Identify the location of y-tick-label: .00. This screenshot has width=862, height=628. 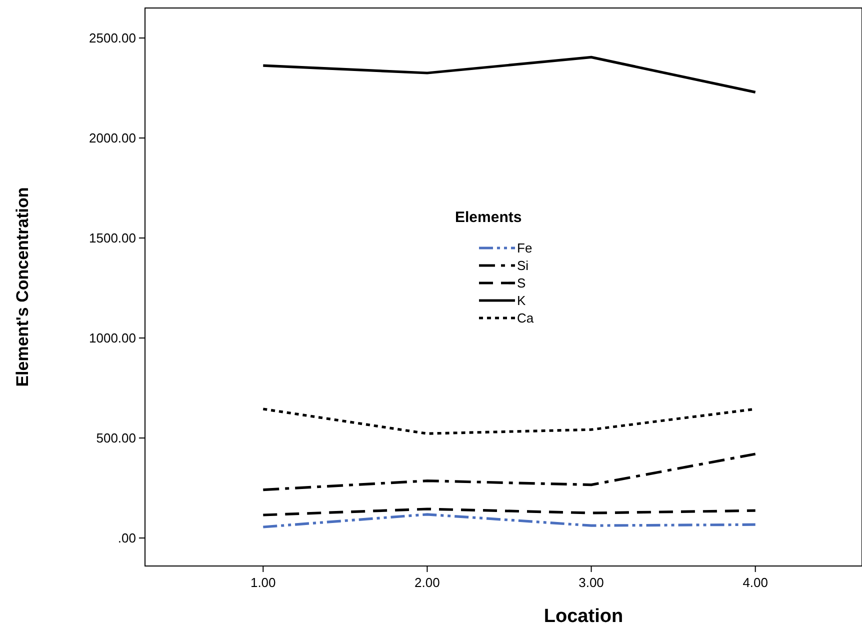
(127, 538).